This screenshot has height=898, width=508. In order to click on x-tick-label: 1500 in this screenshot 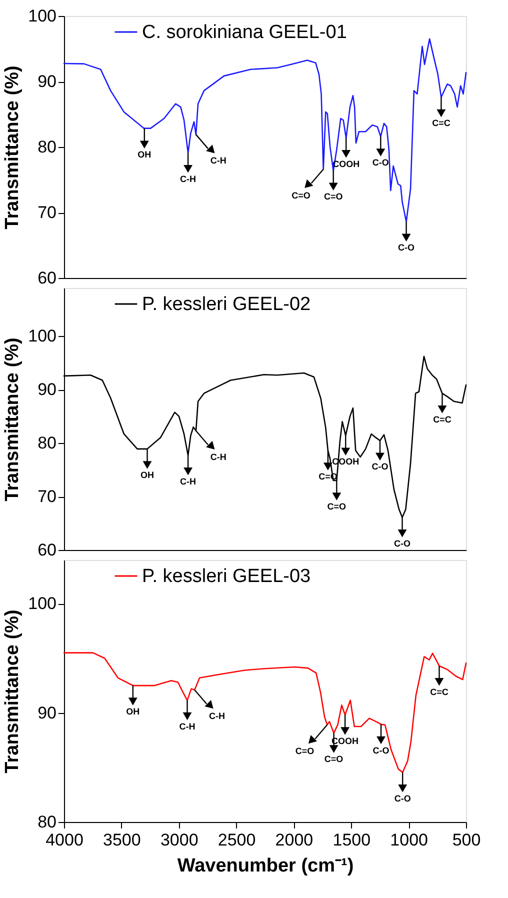, I will do `click(351, 840)`.